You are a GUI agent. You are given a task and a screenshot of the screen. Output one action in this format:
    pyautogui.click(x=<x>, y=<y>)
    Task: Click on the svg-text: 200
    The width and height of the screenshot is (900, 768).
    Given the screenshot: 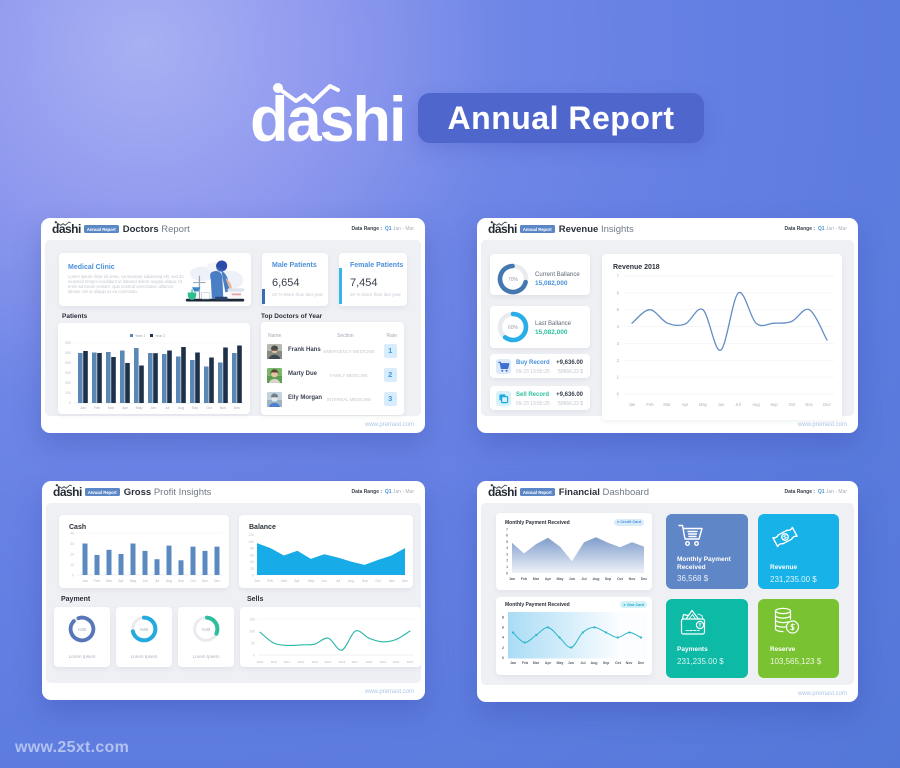 What is the action you would take?
    pyautogui.click(x=68, y=383)
    